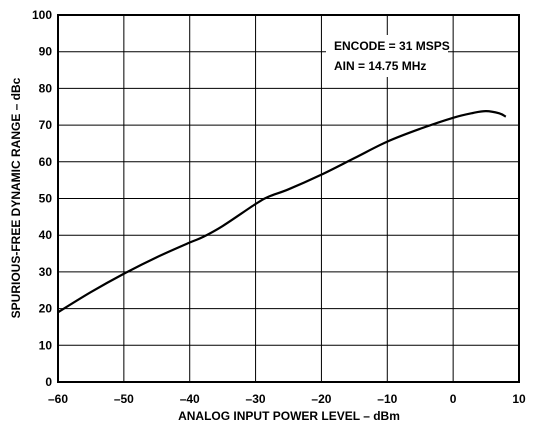 The image size is (535, 431). What do you see at coordinates (256, 399) in the screenshot?
I see `x-tick-label: –30` at bounding box center [256, 399].